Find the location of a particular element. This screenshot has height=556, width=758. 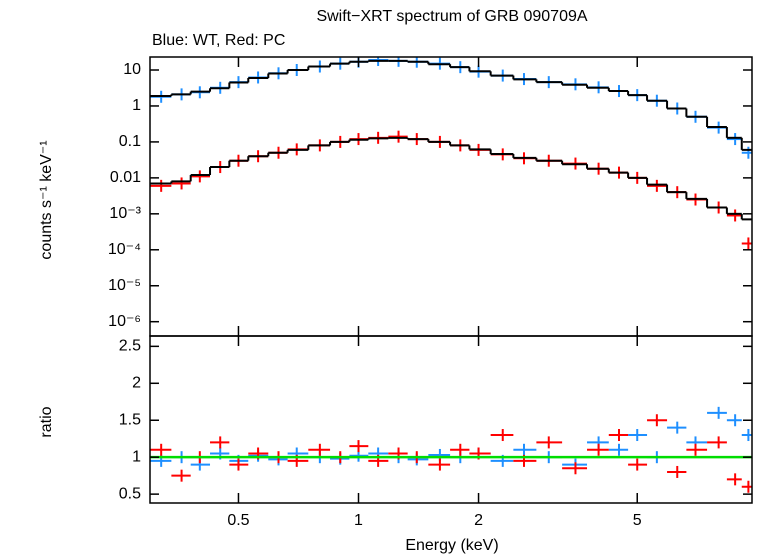

y-tick-label: 0.01 is located at coordinates (125, 177).